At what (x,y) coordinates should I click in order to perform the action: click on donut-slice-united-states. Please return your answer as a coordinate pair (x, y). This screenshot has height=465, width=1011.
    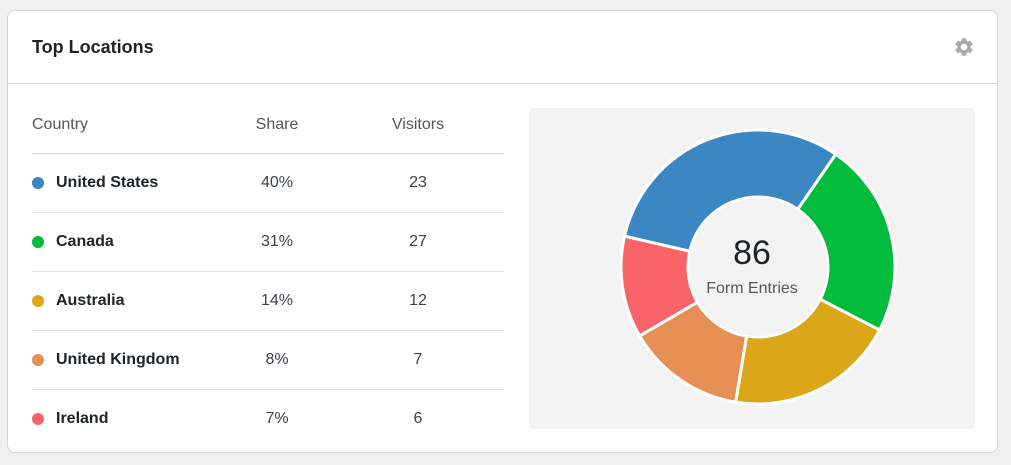
    Looking at the image, I should click on (730, 191).